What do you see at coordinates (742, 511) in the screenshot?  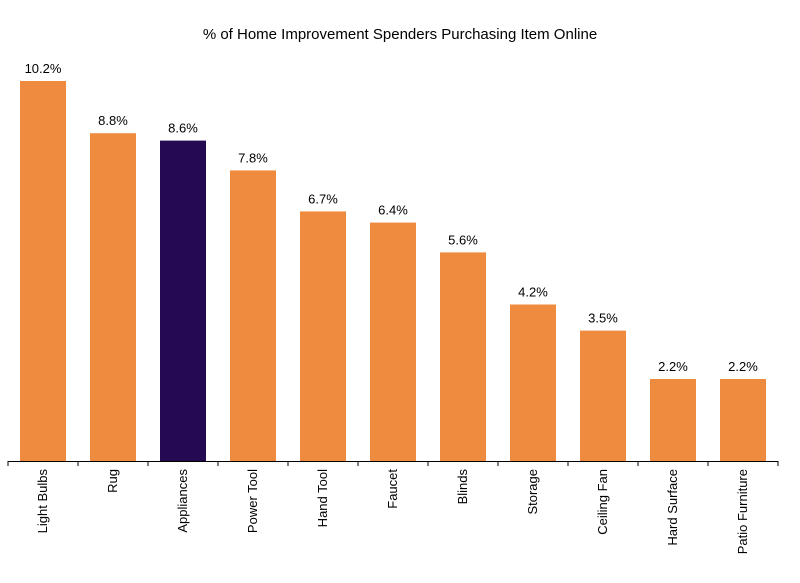 I see `category-label-patio-furniture: Patio Furniture` at bounding box center [742, 511].